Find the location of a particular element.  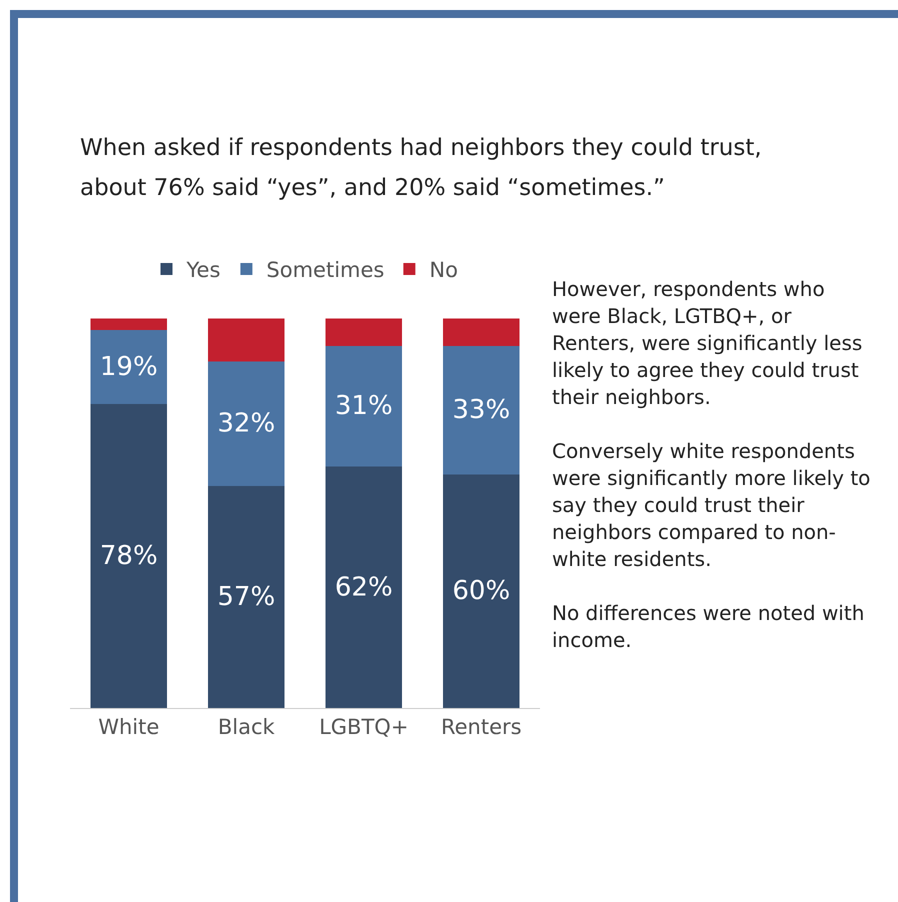

legend-label: Yes is located at coordinates (203, 270).